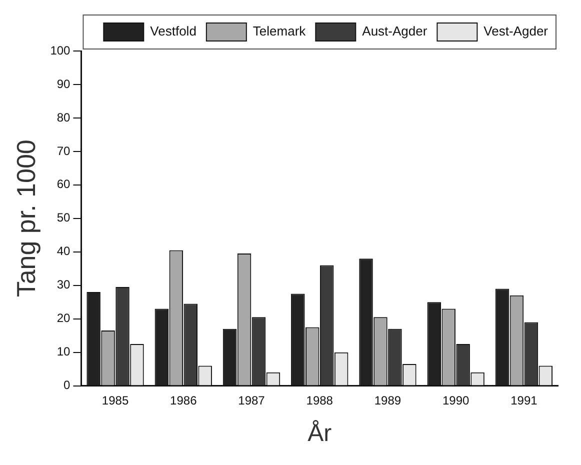  Describe the element at coordinates (115, 400) in the screenshot. I see `x-tick-label: 1985` at that location.